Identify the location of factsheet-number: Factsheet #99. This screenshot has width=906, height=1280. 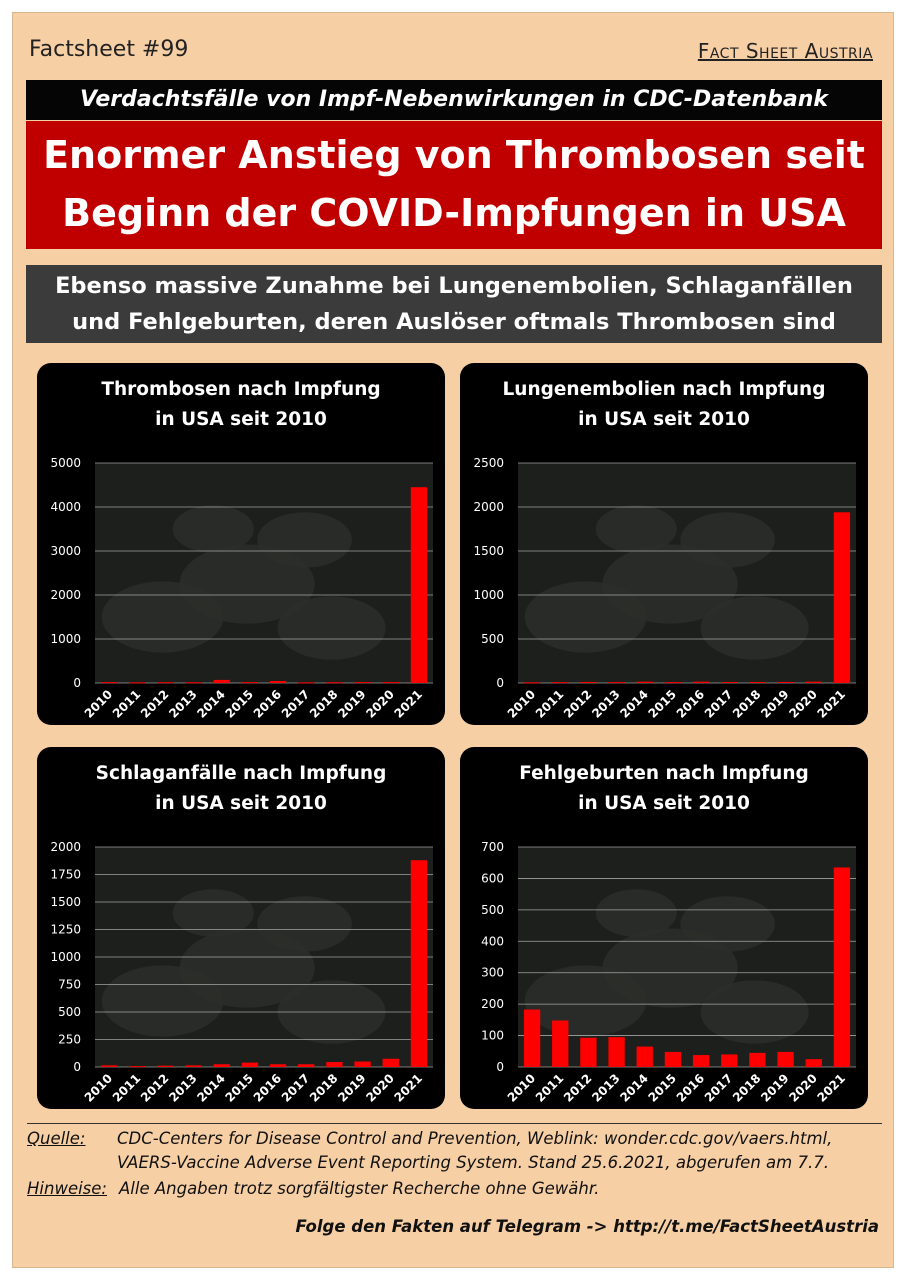
(109, 49).